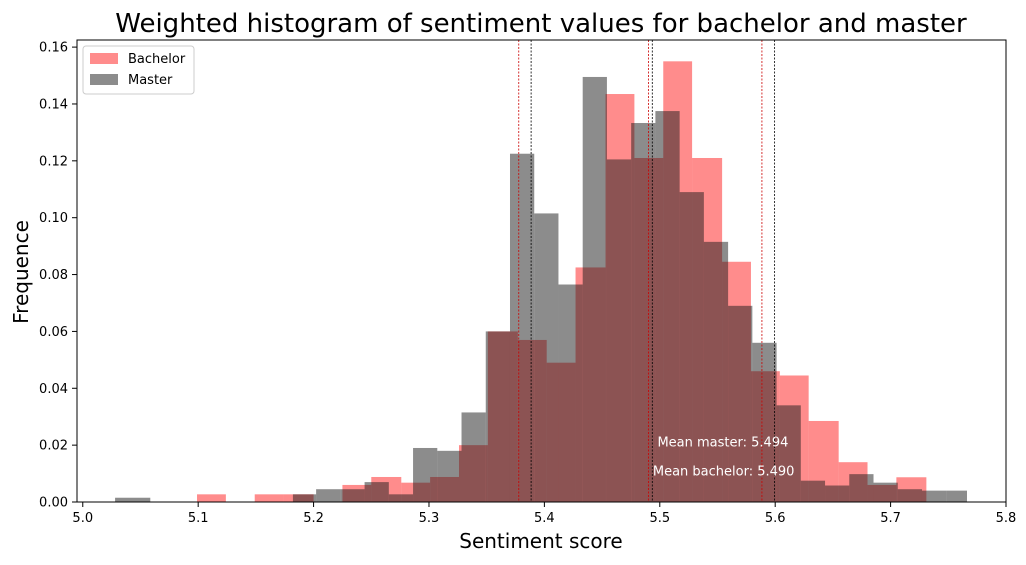  I want to click on y-tick-label: 0.12, so click(53, 161).